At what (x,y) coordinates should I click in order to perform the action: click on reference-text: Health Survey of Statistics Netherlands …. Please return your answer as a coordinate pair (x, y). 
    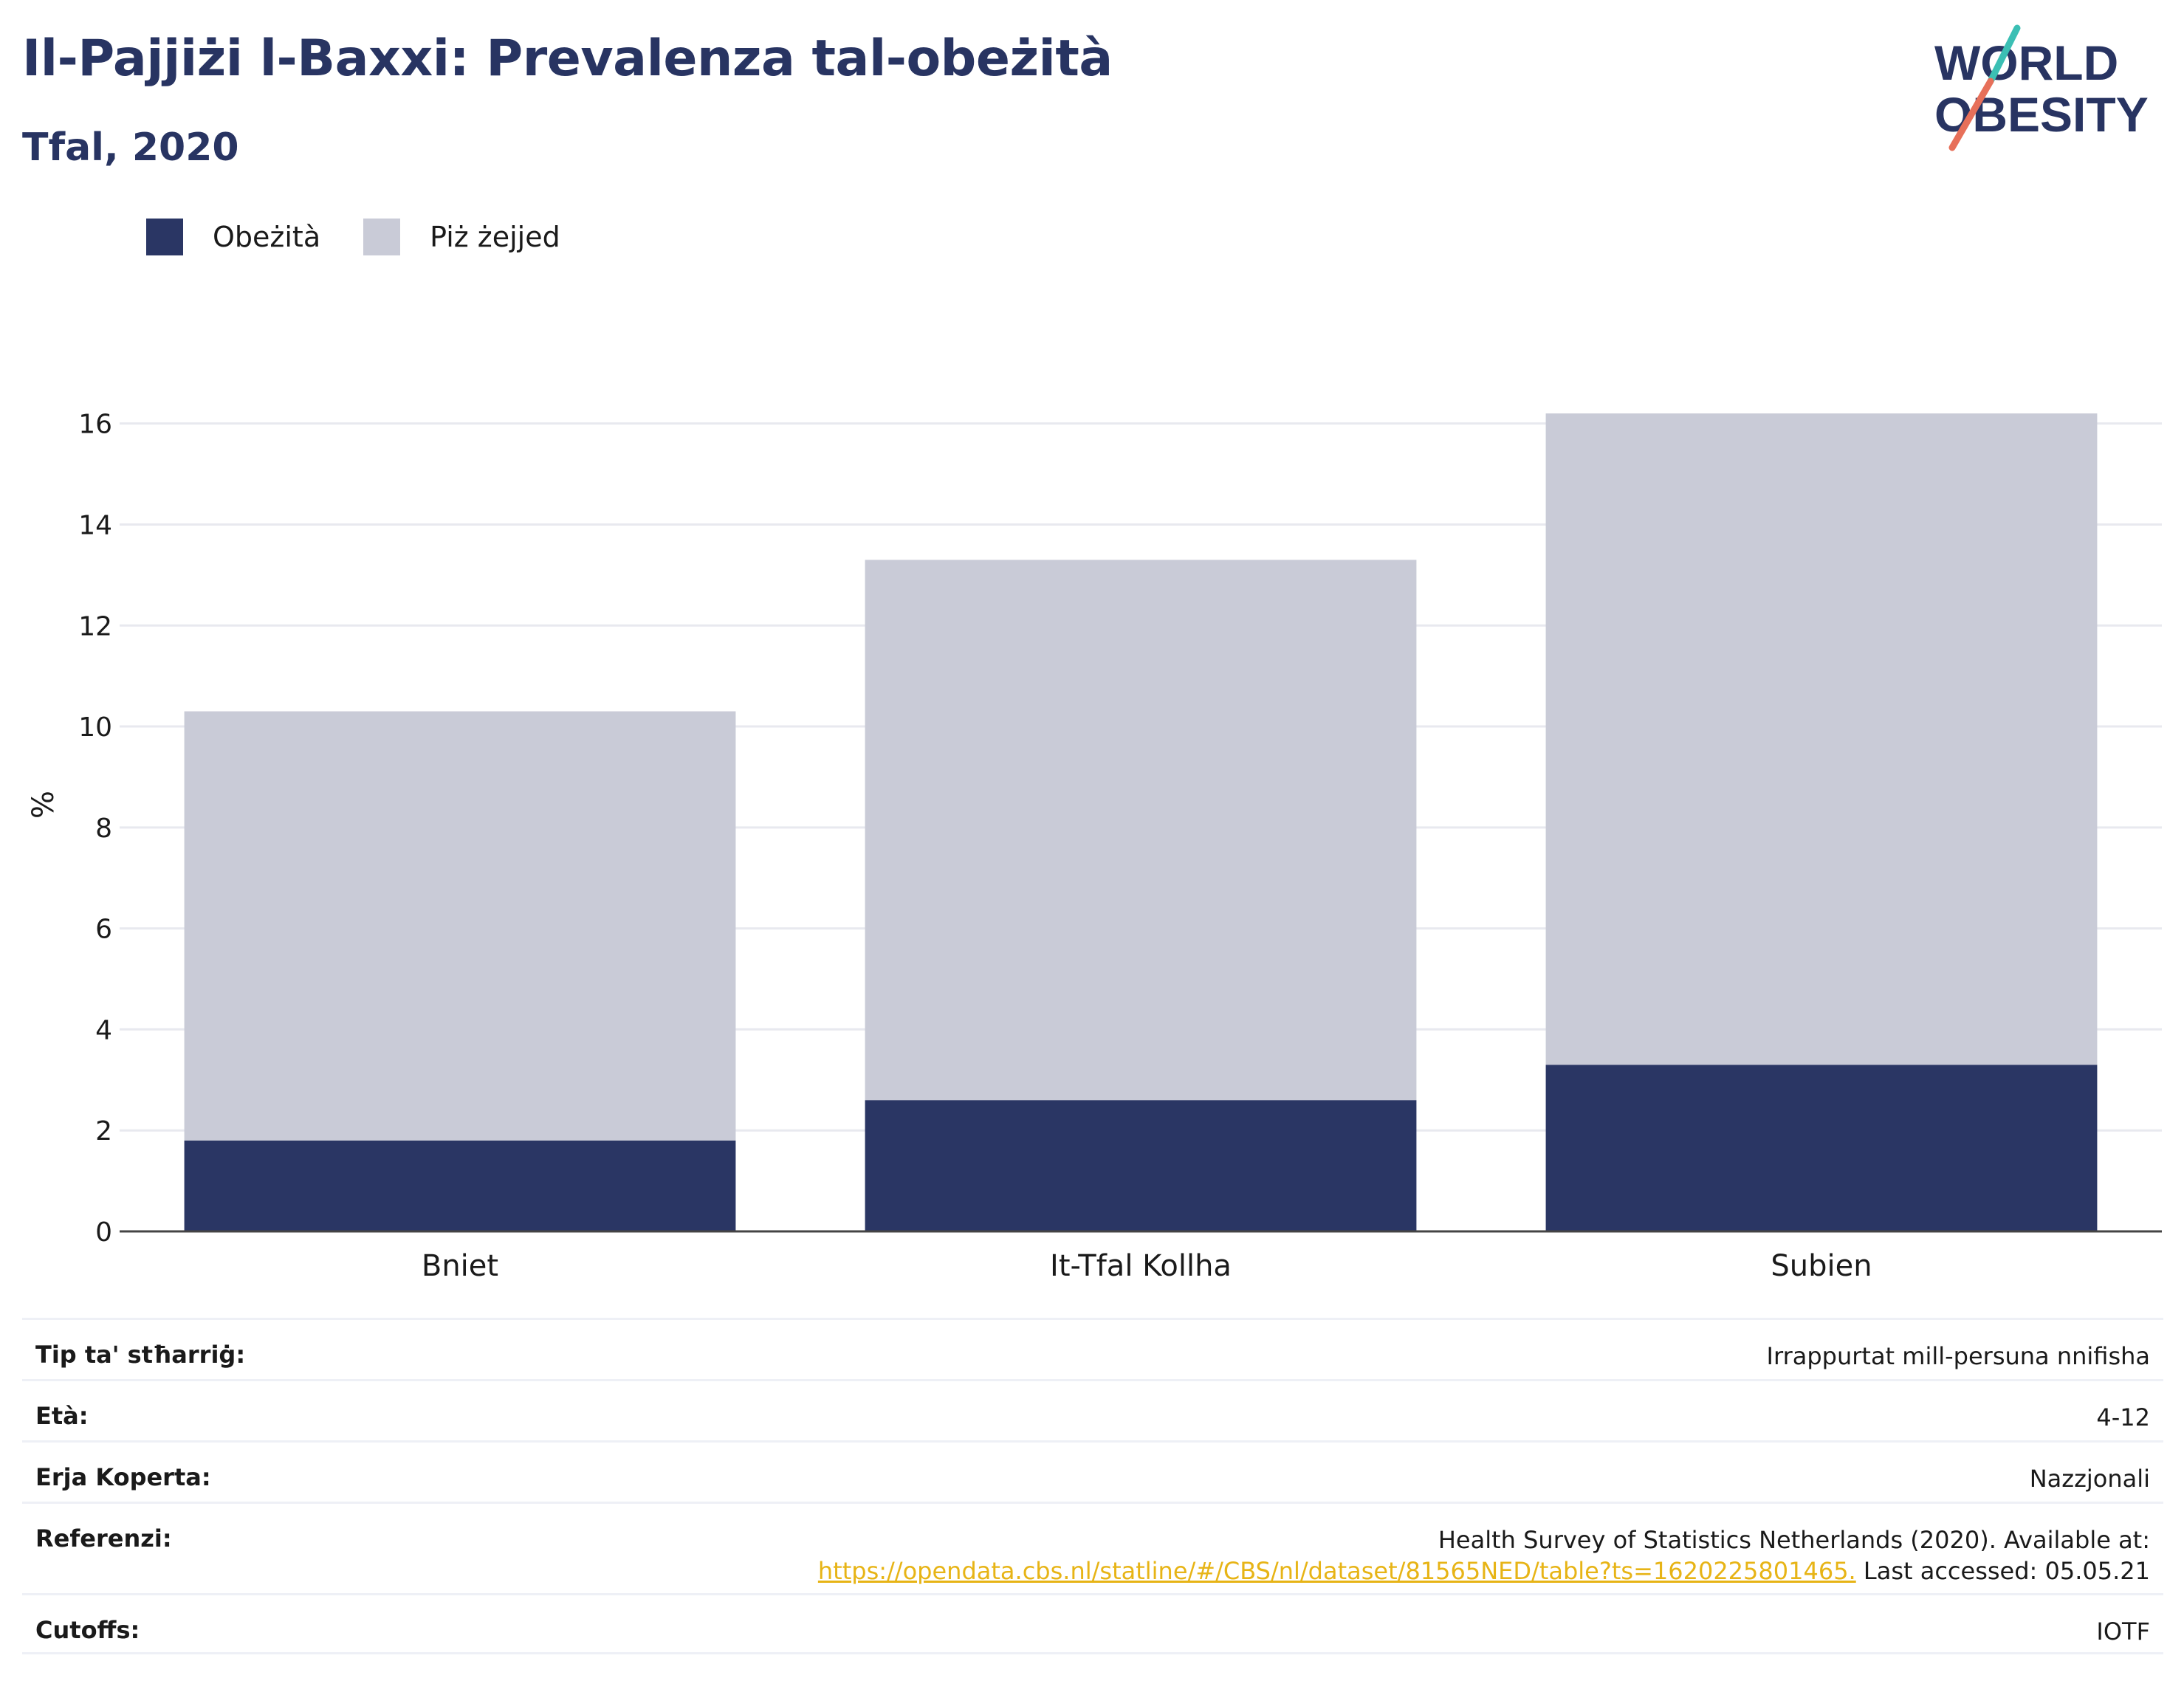
    Looking at the image, I should click on (1794, 1540).